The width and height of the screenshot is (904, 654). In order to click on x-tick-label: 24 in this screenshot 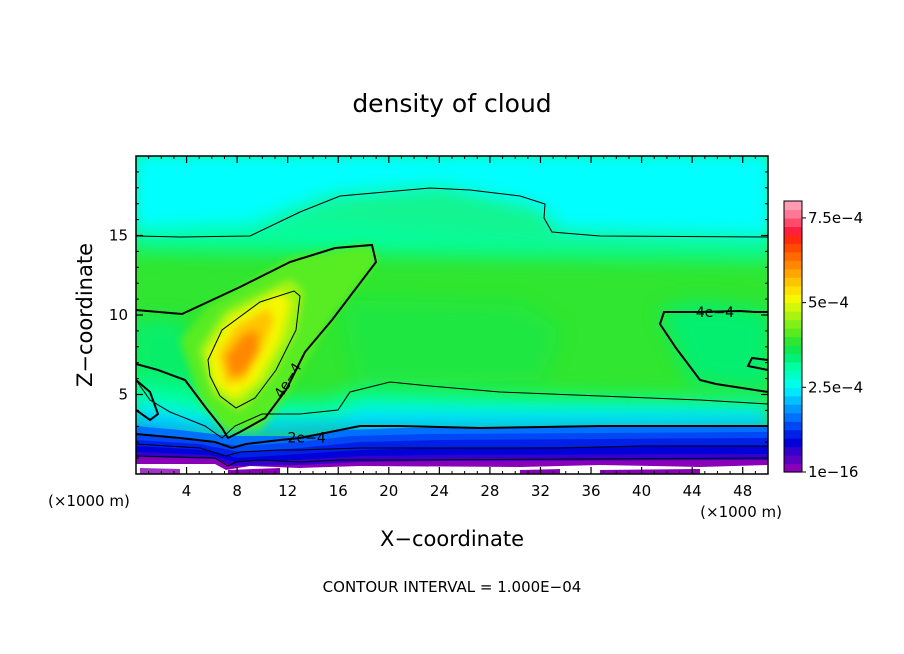, I will do `click(439, 491)`.